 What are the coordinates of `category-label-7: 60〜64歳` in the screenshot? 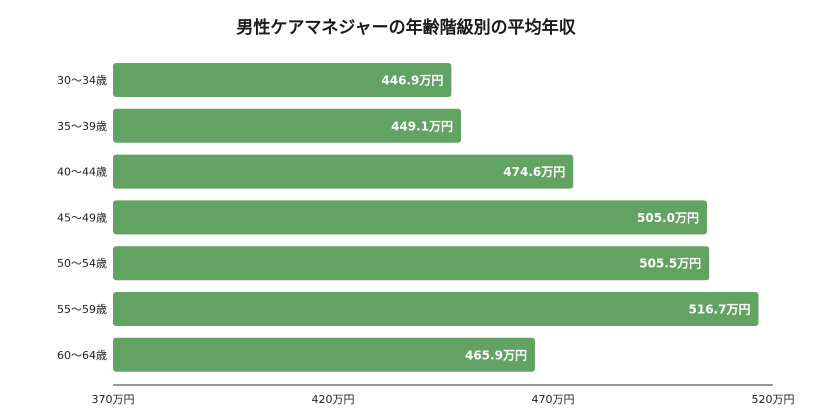 It's located at (82, 355).